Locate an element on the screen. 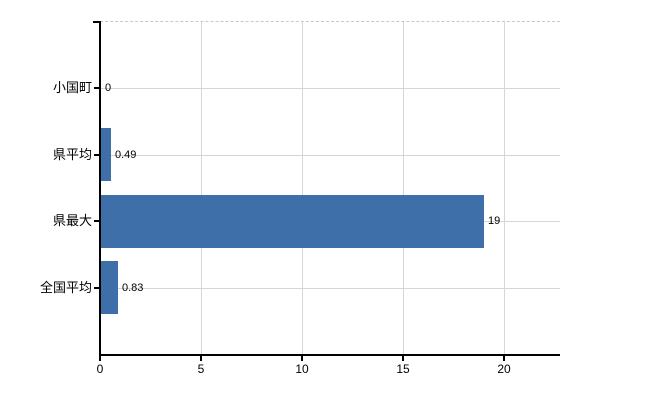 This screenshot has height=400, width=650. x-axis-line is located at coordinates (329, 355).